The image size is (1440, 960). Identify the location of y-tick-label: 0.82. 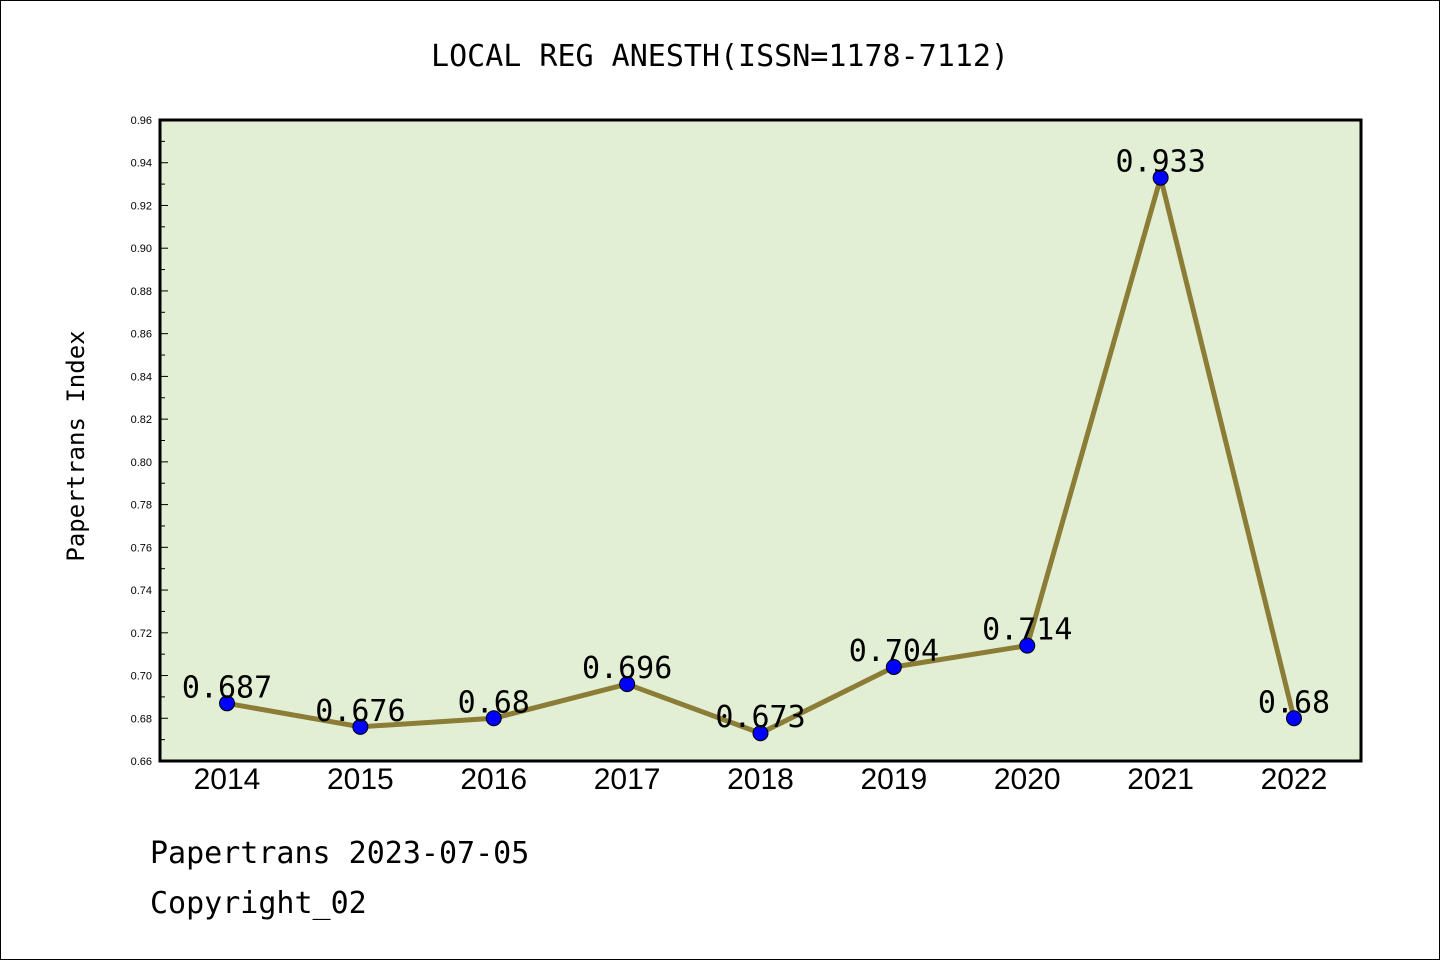
(141, 420).